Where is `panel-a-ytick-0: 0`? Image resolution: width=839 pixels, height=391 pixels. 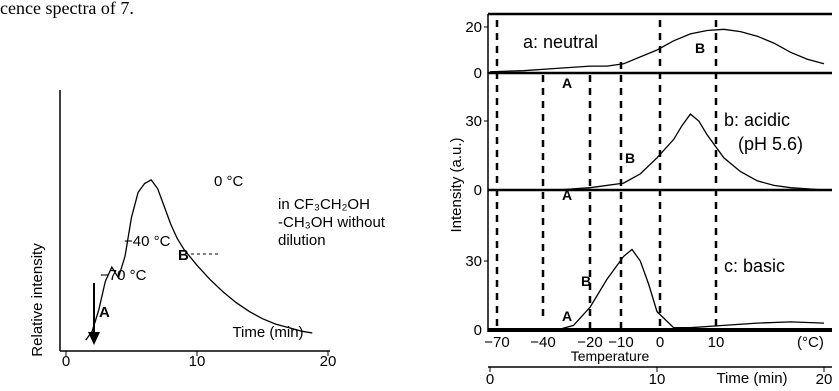
panel-a-ytick-0: 0 is located at coordinates (478, 73).